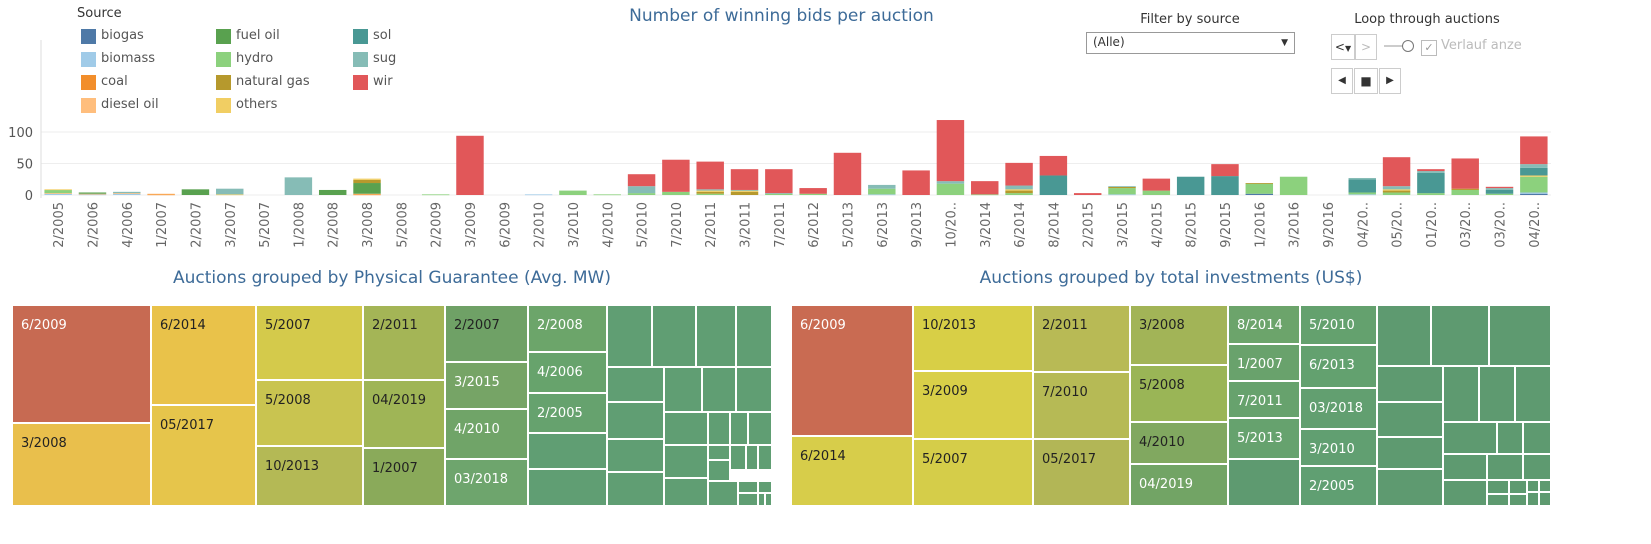  What do you see at coordinates (382, 35) in the screenshot?
I see `legend-label: sol` at bounding box center [382, 35].